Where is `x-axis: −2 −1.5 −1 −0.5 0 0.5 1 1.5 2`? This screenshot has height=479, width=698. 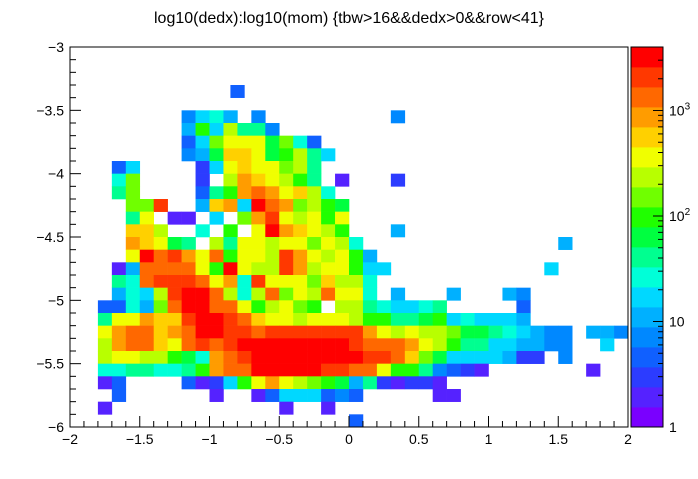
x-axis: −2 −1.5 −1 −0.5 0 0.5 1 1.5 2 is located at coordinates (347, 431).